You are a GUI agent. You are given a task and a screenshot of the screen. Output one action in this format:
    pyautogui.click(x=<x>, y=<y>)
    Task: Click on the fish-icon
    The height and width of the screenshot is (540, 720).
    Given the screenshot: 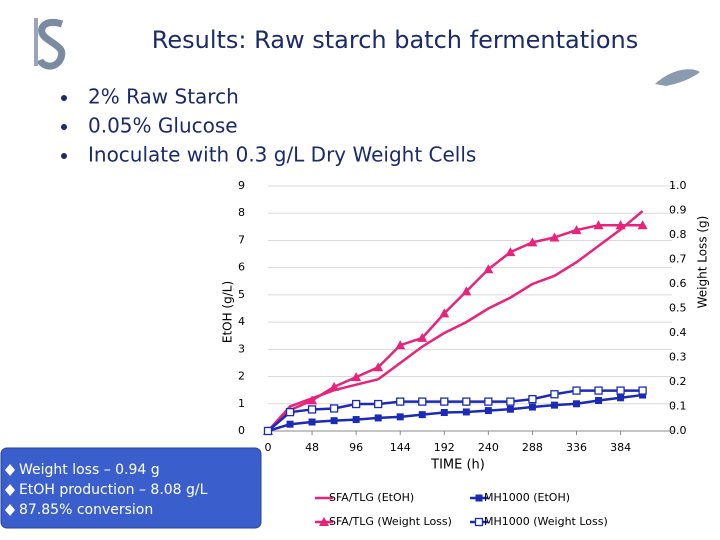 What is the action you would take?
    pyautogui.click(x=677, y=77)
    